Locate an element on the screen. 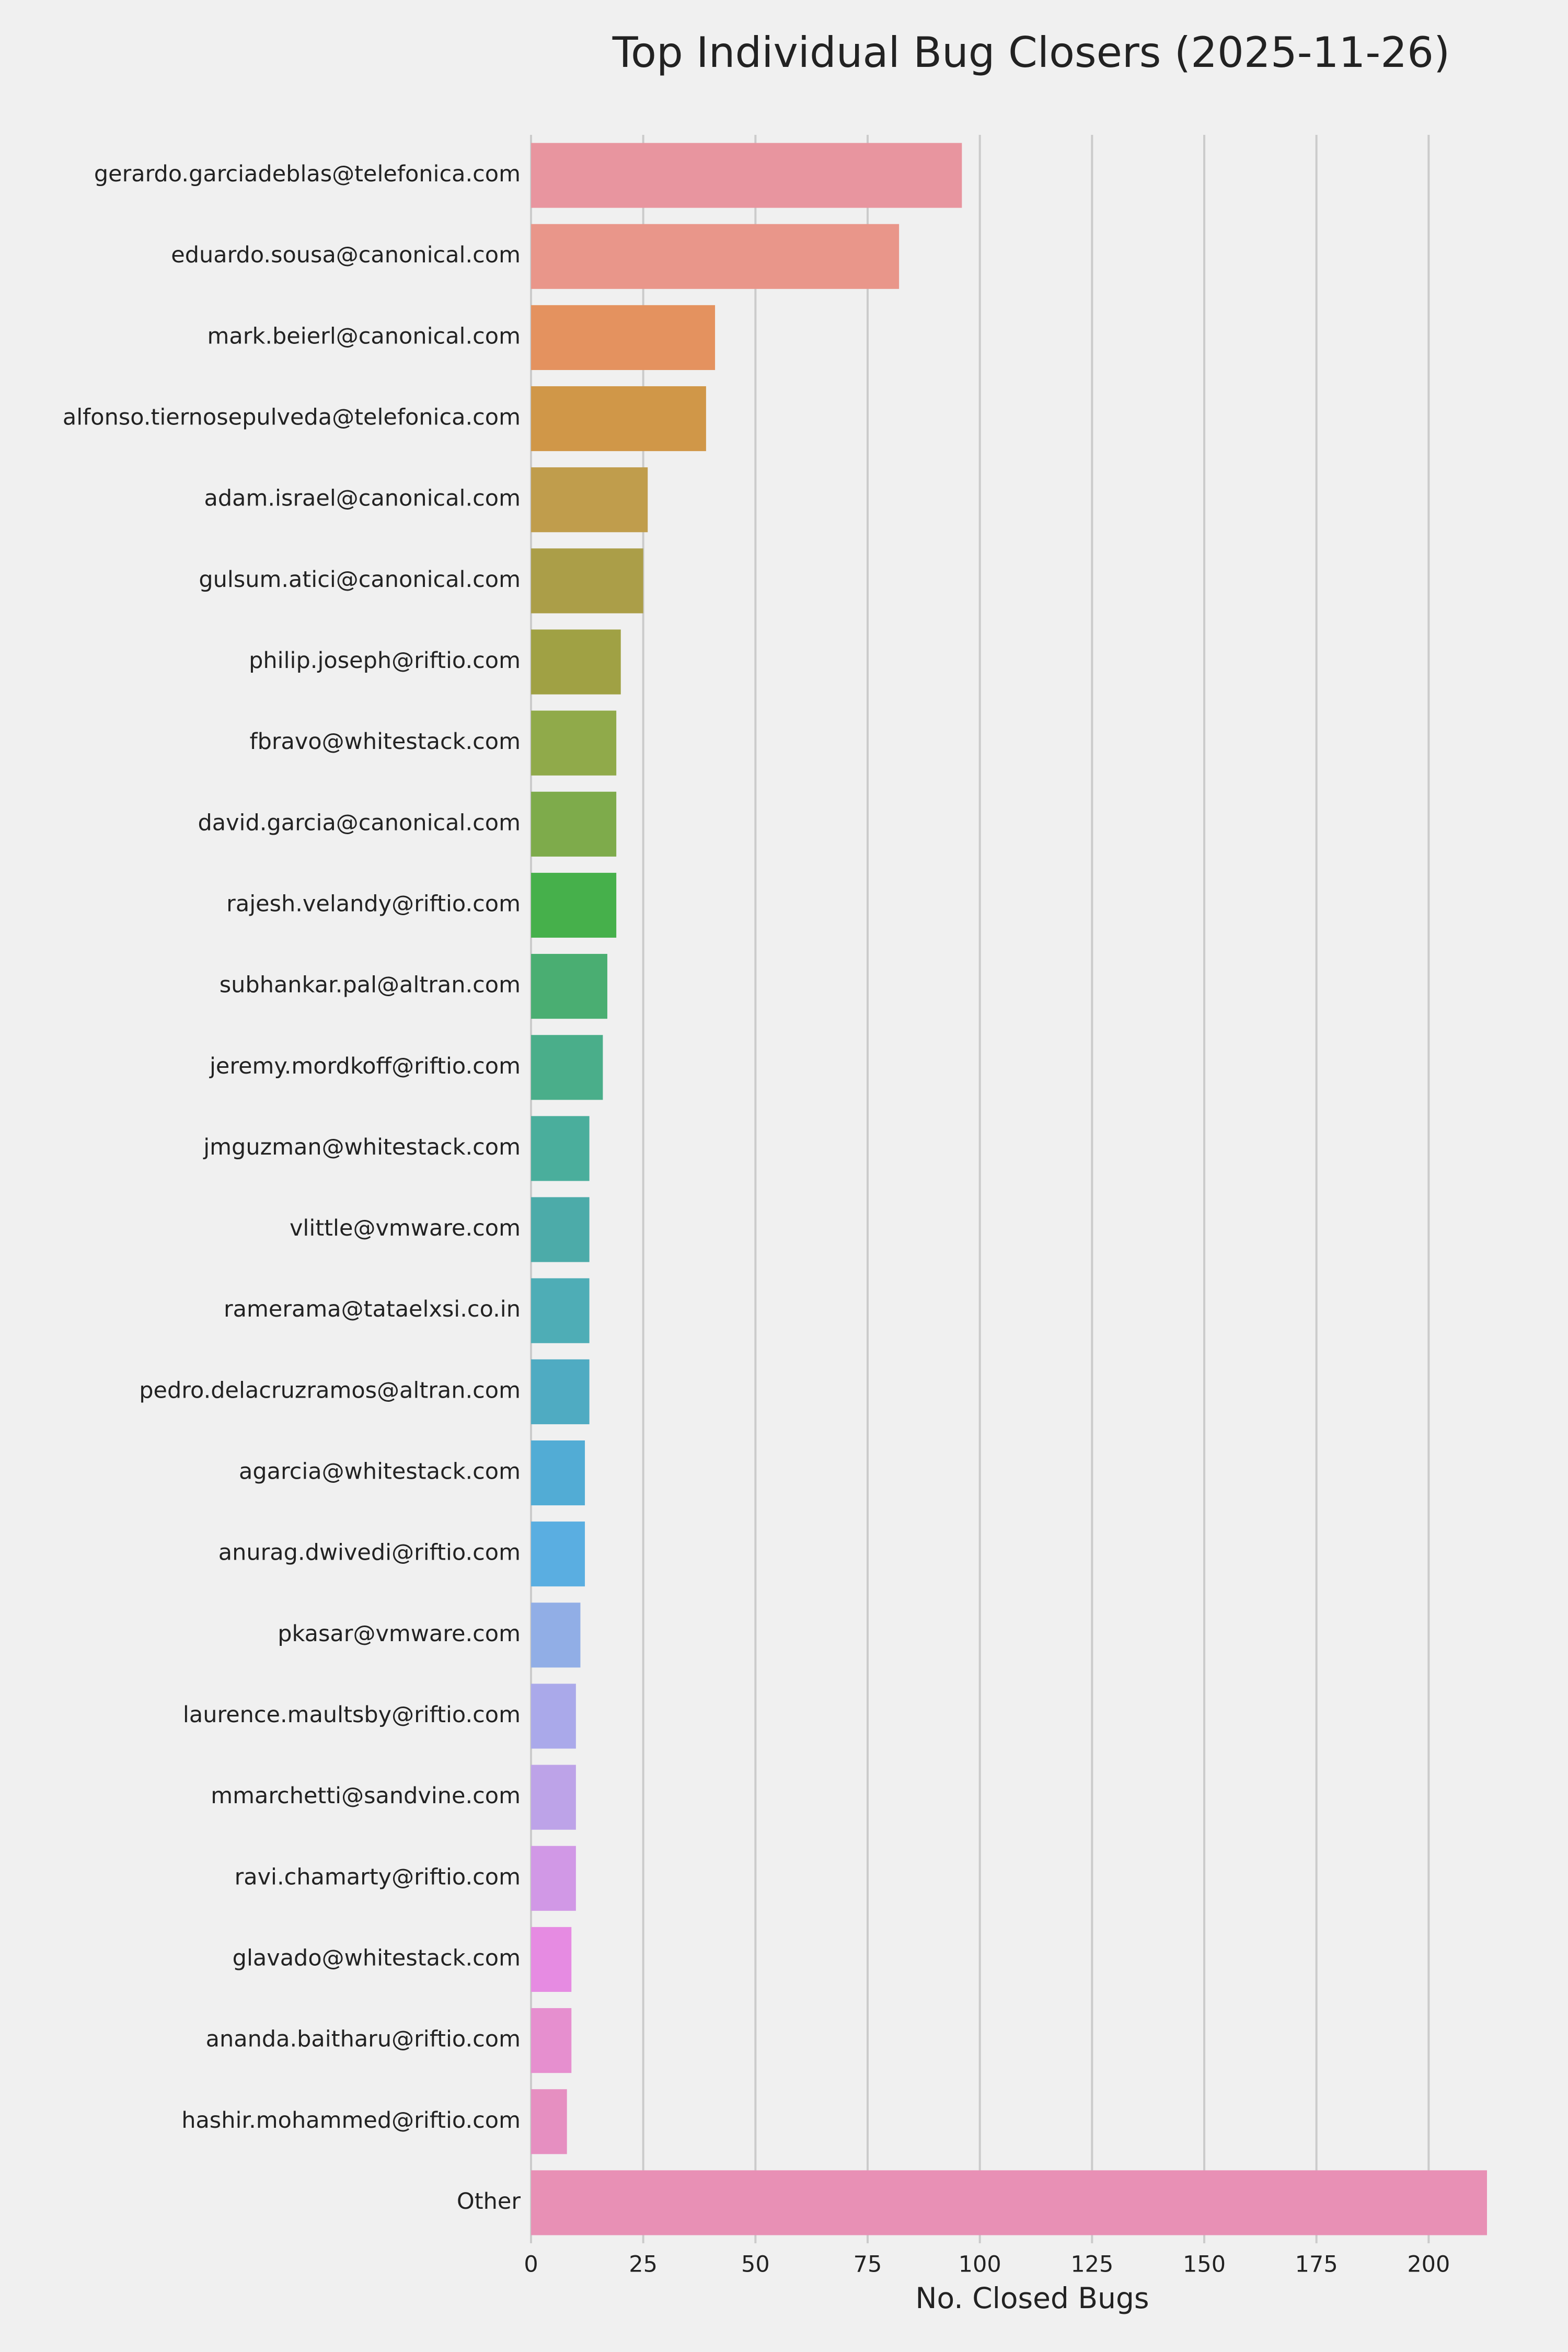  y-tick-label: laurence.maultsby@riftio.com is located at coordinates (352, 1715).